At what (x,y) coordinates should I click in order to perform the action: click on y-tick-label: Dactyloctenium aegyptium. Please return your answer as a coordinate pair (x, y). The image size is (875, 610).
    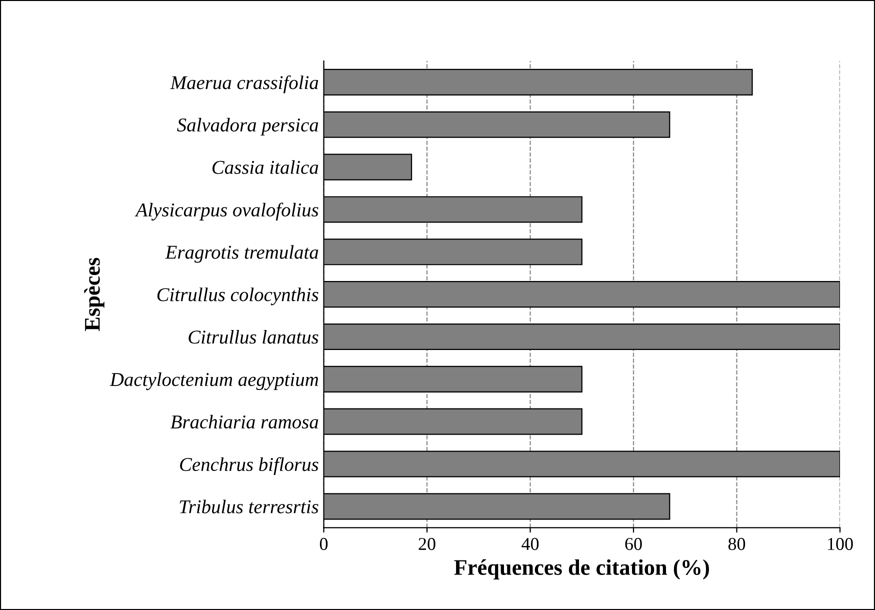
    Looking at the image, I should click on (214, 381).